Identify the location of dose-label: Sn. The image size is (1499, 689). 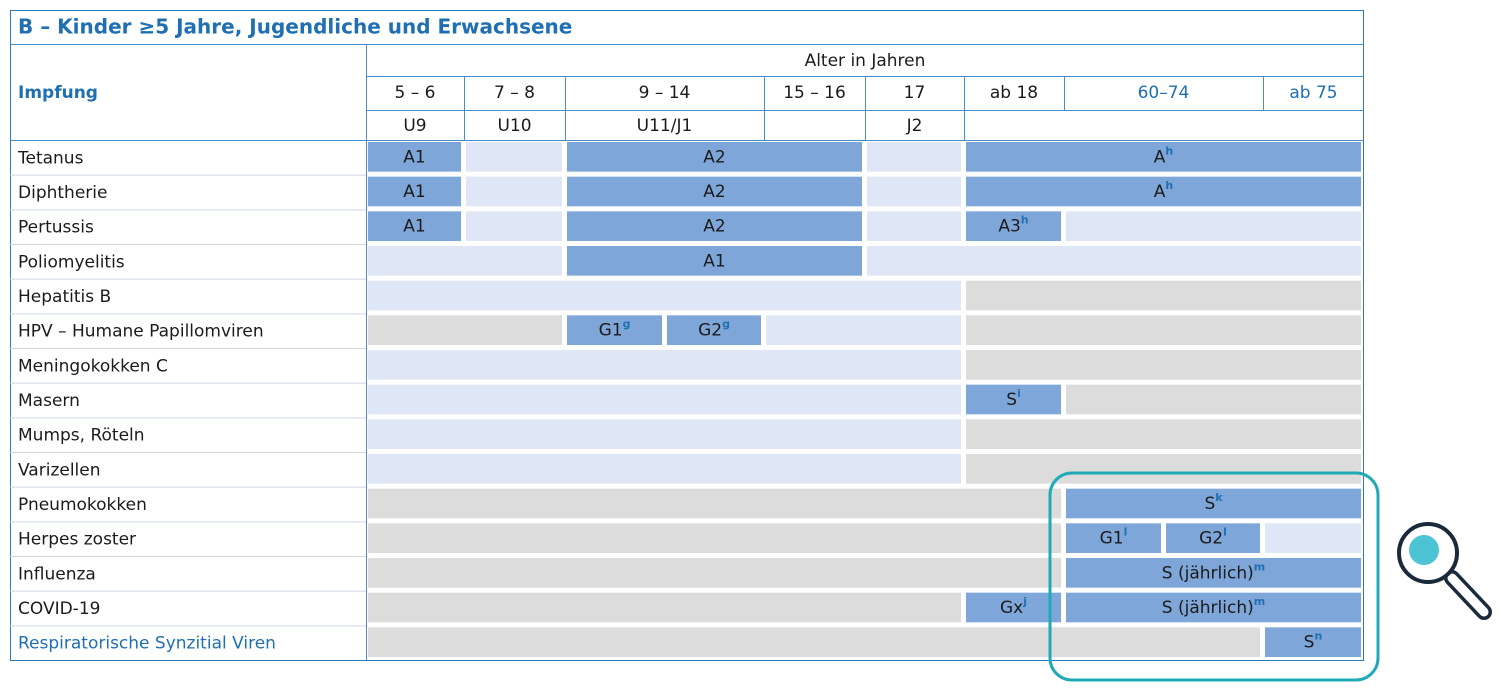
(1313, 641).